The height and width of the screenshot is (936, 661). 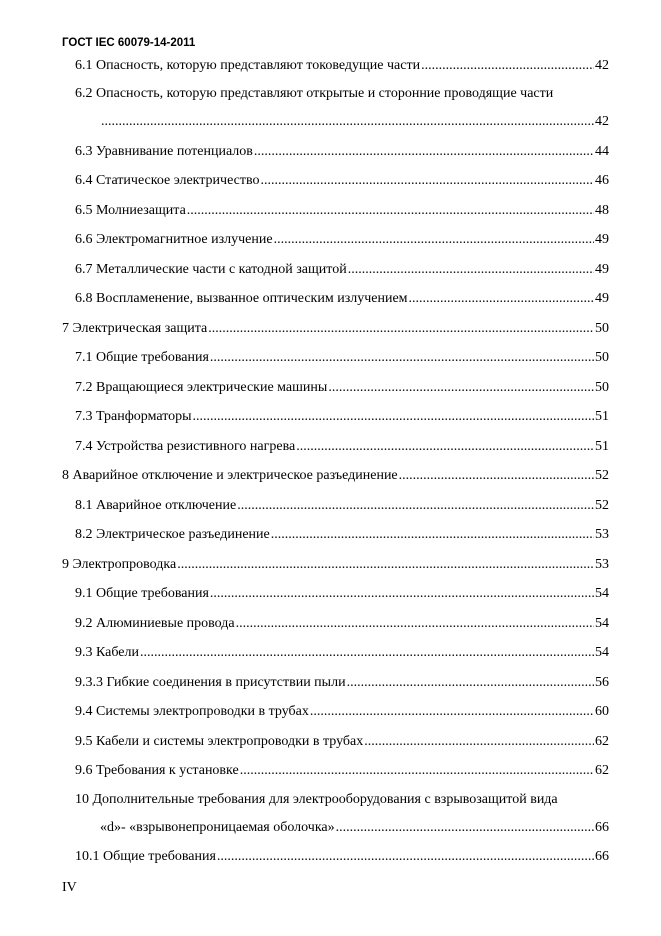 I want to click on entry-label: 7.2 Вращающиеся электрические машины, so click(x=201, y=387).